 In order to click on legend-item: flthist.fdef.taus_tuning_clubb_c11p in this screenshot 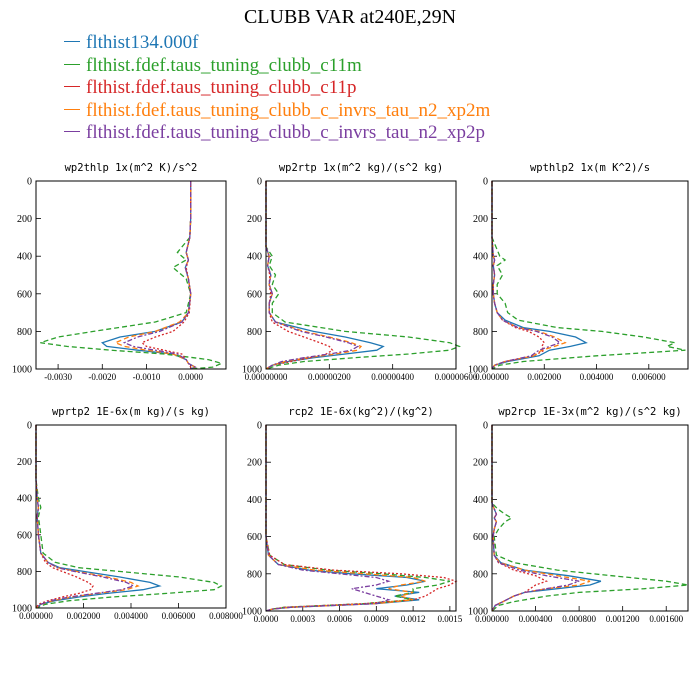, I will do `click(277, 88)`.